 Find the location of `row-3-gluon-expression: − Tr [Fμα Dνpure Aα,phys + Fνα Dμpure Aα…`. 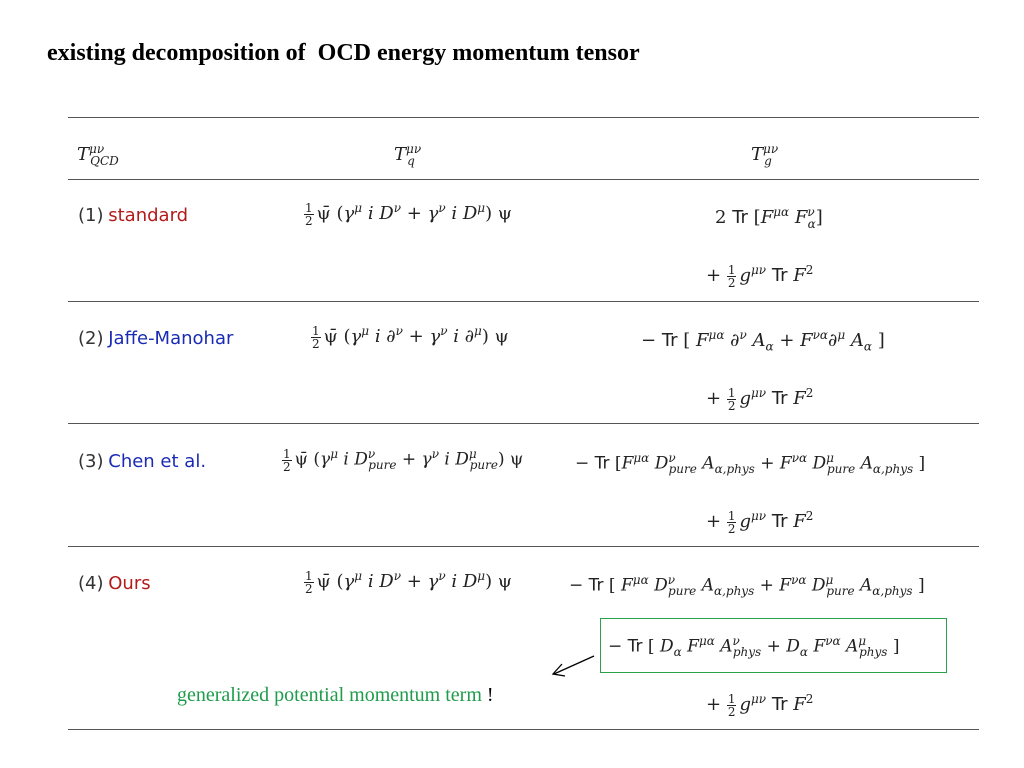

row-3-gluon-expression: − Tr [Fμα Dνpure Aα,phys + Fνα Dμpure Aα… is located at coordinates (750, 464).